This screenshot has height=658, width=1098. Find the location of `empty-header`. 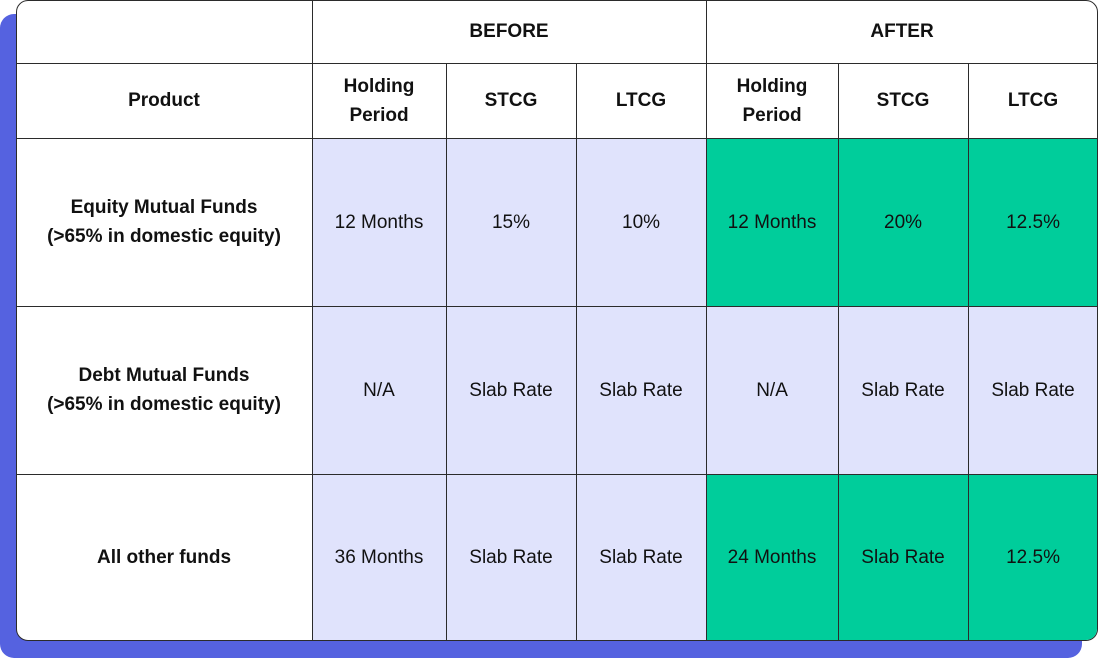

empty-header is located at coordinates (165, 32).